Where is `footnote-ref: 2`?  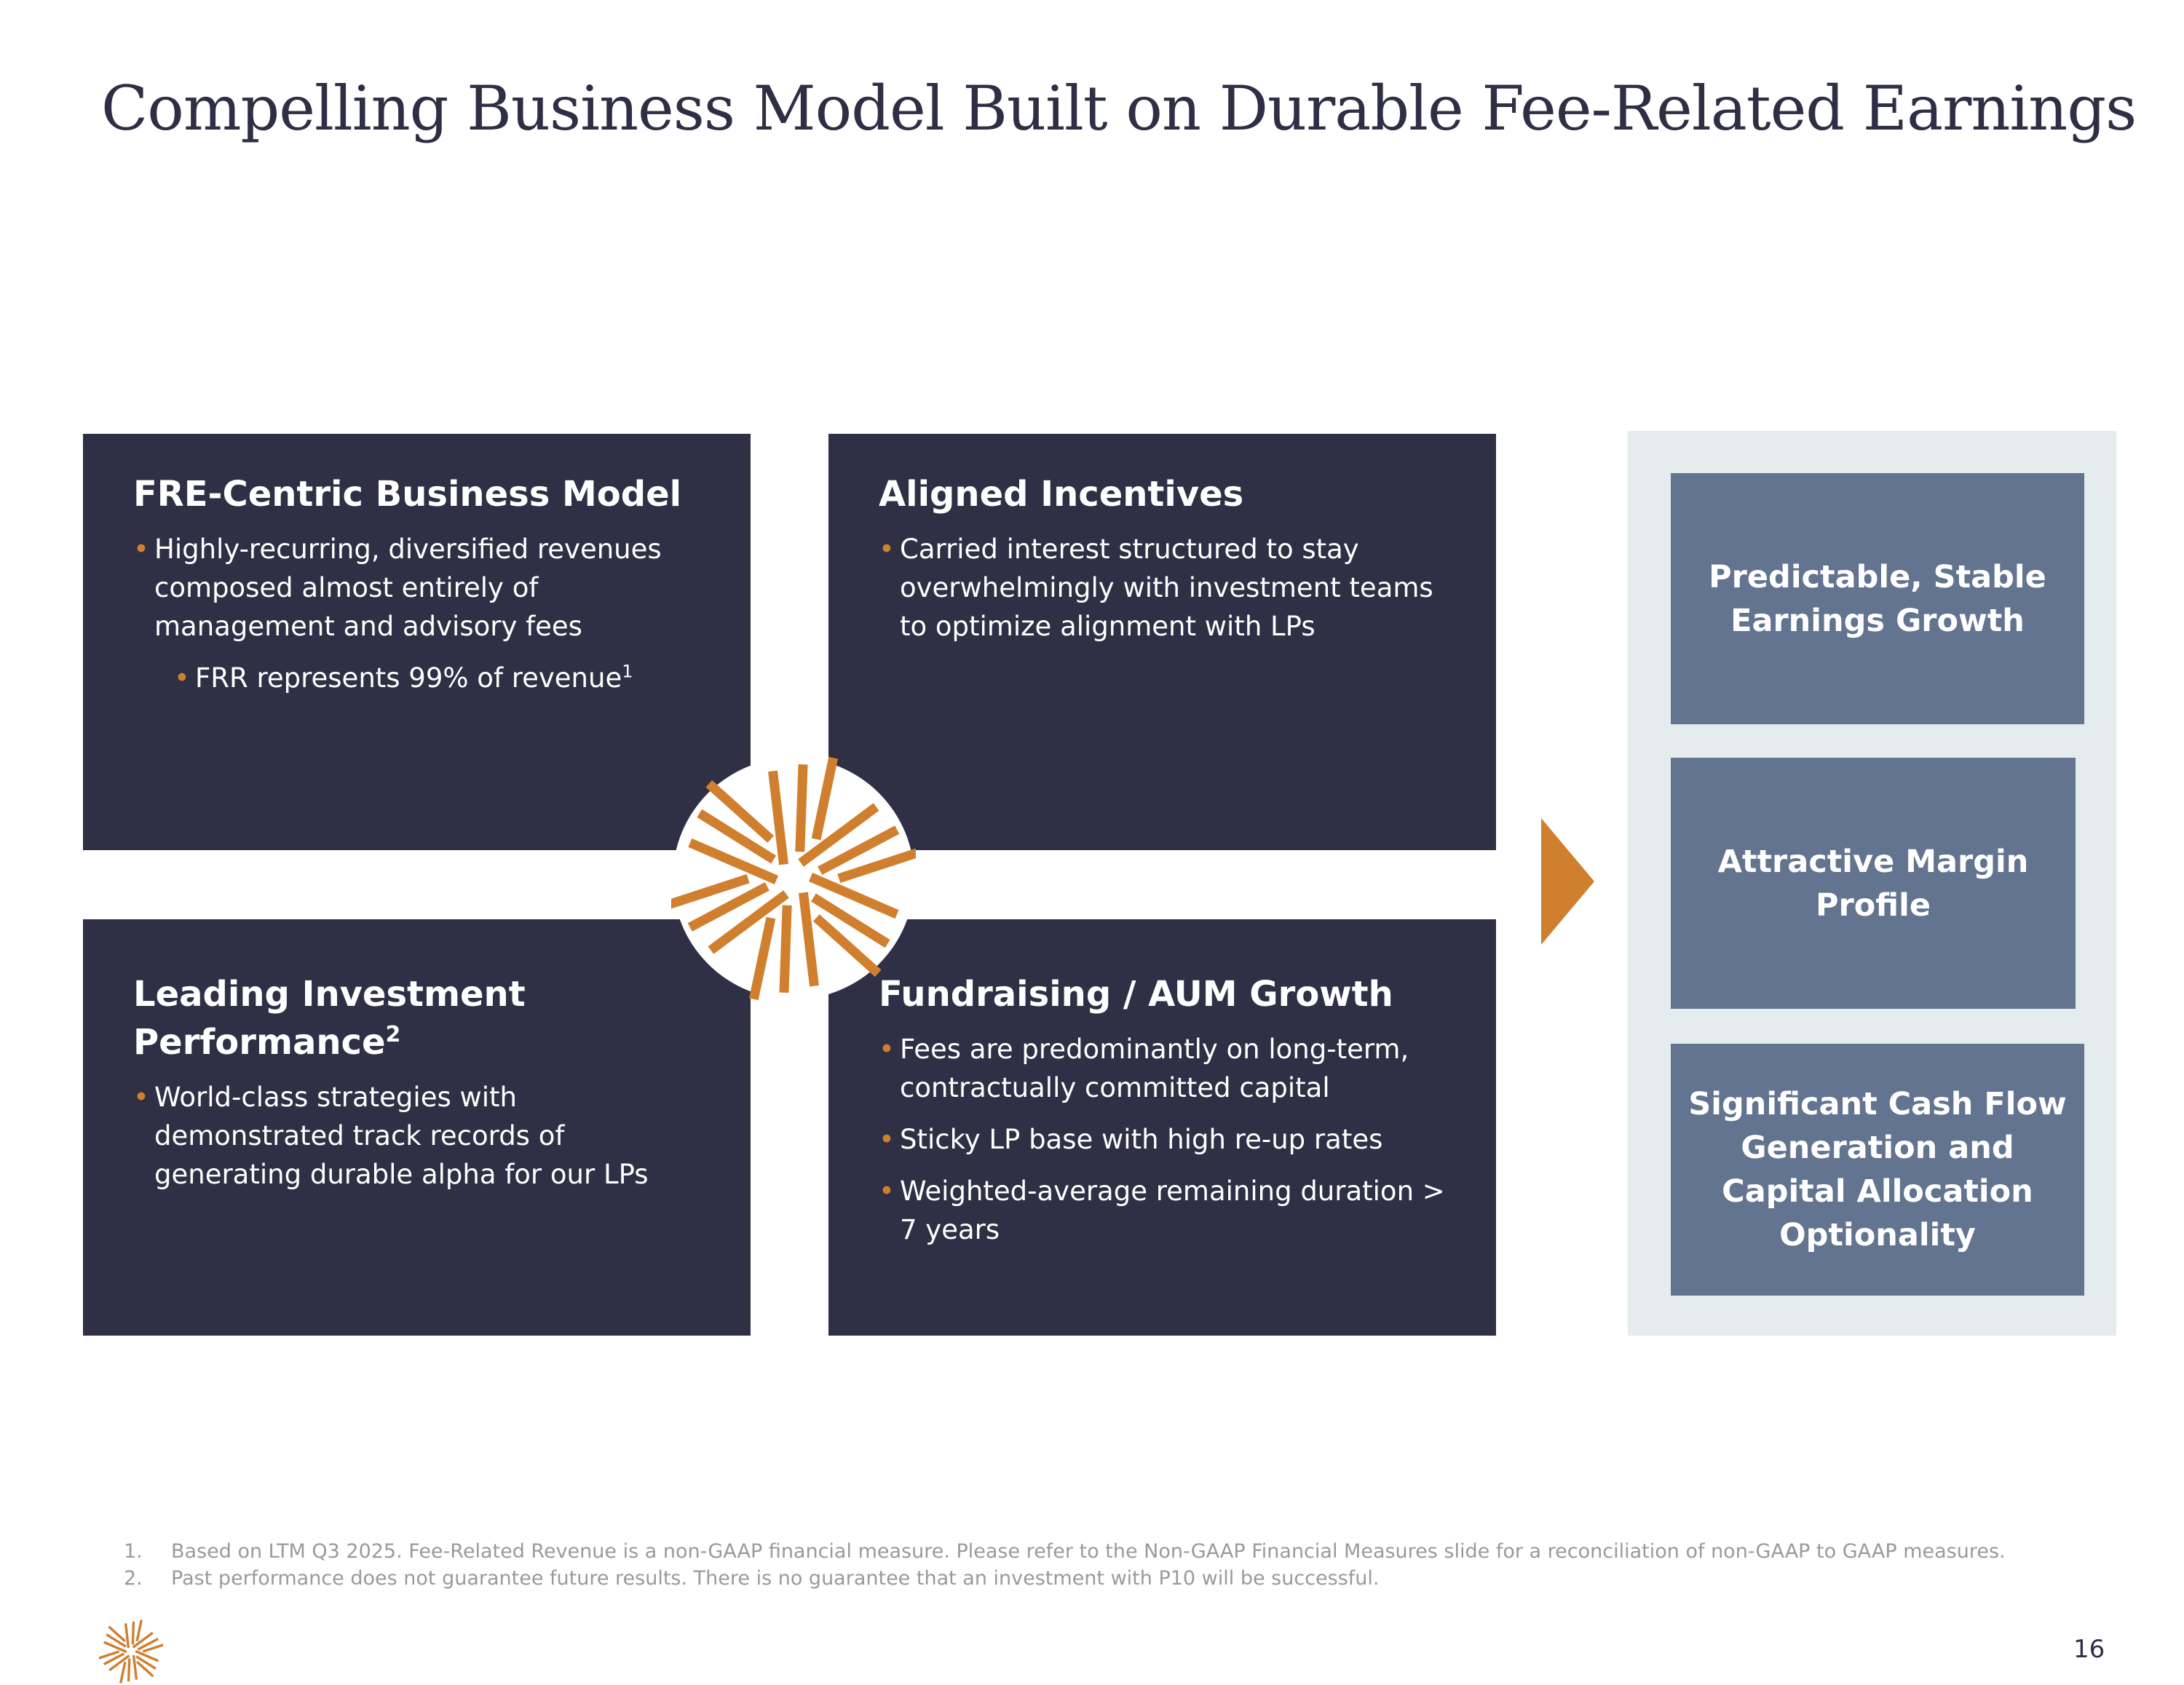
footnote-ref: 2 is located at coordinates (393, 1034).